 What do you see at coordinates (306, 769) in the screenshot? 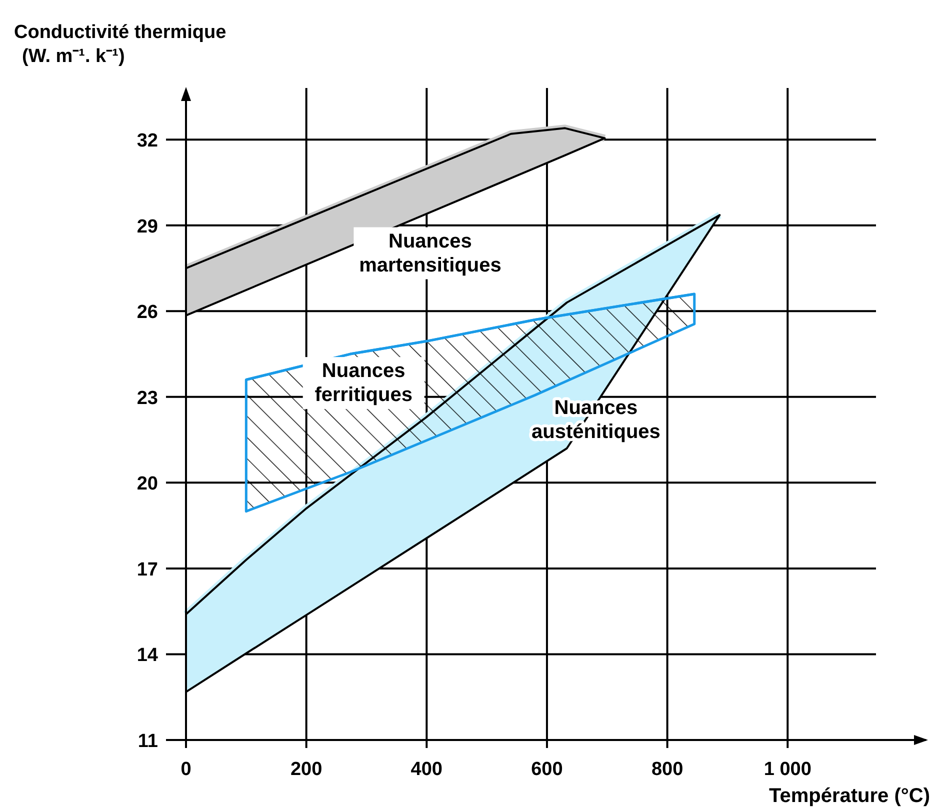
I see `x-tick-label: 200` at bounding box center [306, 769].